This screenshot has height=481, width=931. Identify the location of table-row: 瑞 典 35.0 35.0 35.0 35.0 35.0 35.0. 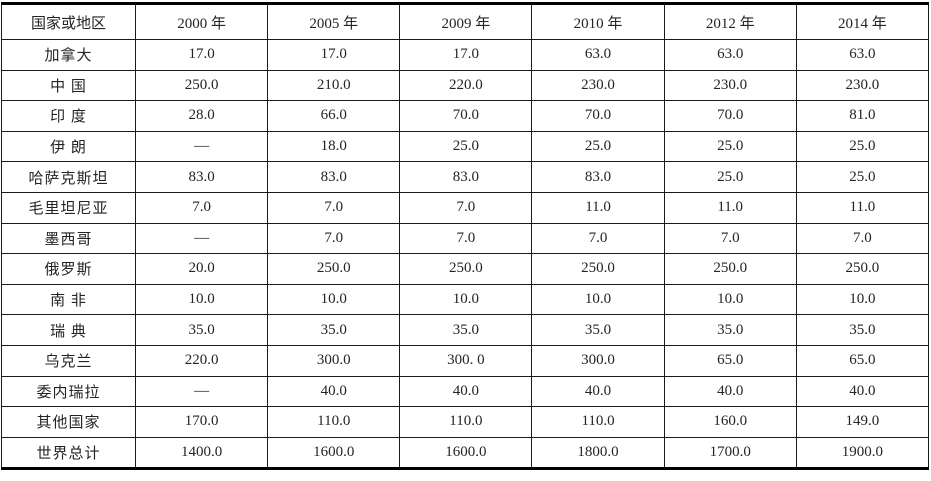
(465, 330).